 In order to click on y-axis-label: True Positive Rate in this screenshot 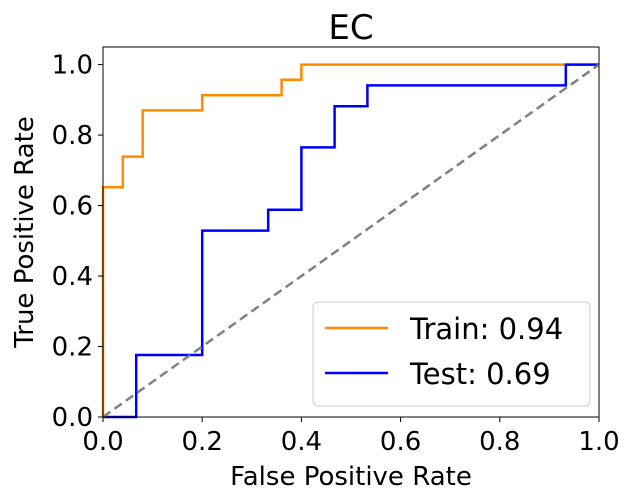, I will do `click(25, 232)`.